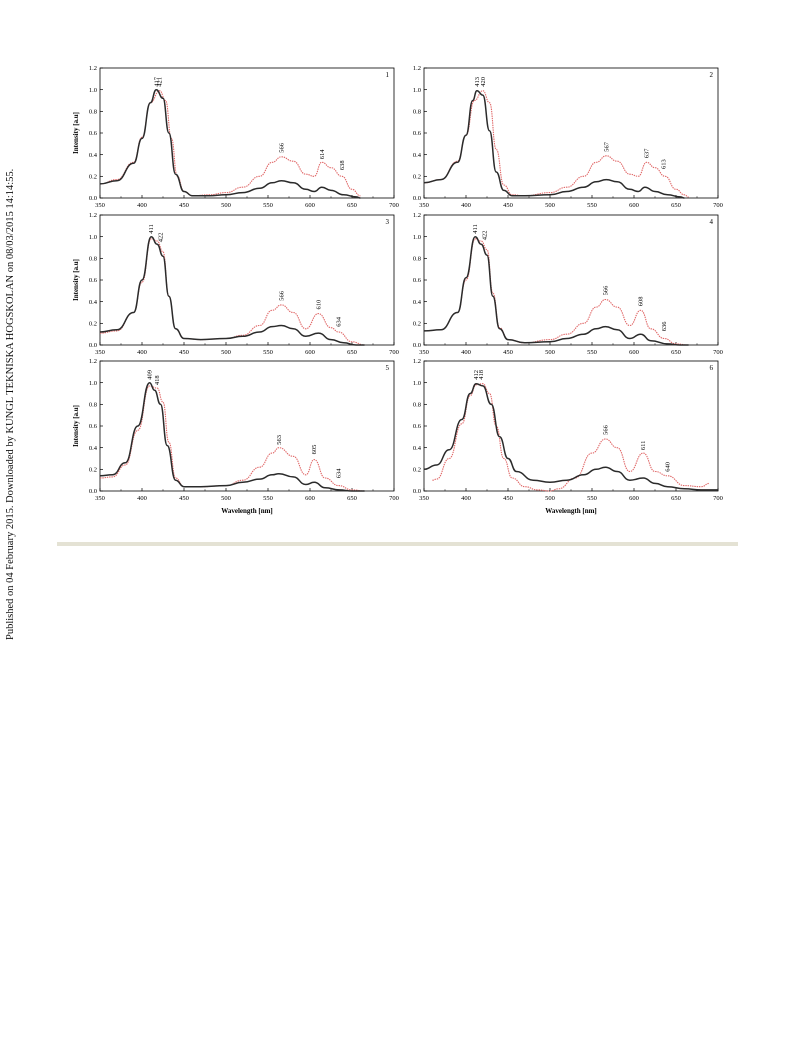 The height and width of the screenshot is (1039, 793). I want to click on peak-annotation: 421, so click(160, 82).